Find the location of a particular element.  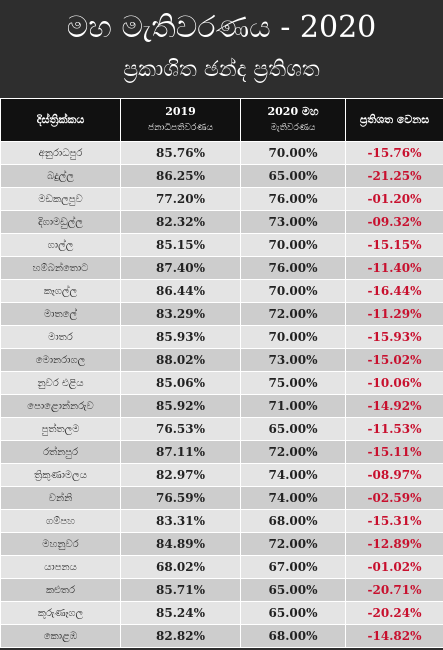

header-line: දිස්ත්‍රික්කය is located at coordinates (60, 119).